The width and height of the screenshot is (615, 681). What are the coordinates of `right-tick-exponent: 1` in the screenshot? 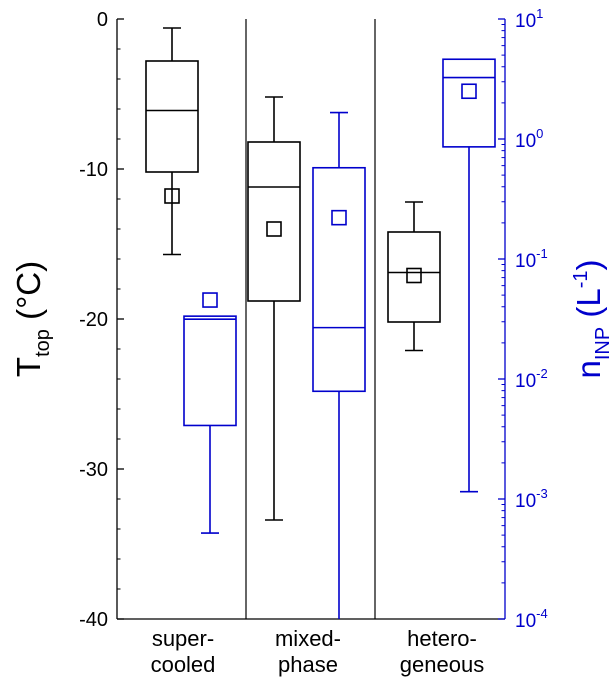 It's located at (539, 13).